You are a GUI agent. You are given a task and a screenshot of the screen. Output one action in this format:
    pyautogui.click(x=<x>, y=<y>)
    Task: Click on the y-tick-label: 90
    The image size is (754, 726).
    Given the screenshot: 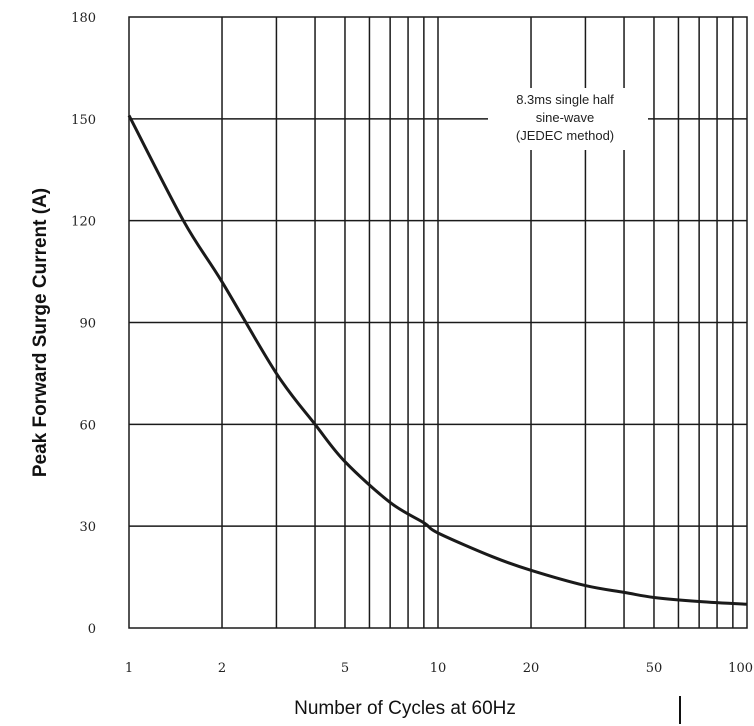 What is the action you would take?
    pyautogui.click(x=87, y=324)
    